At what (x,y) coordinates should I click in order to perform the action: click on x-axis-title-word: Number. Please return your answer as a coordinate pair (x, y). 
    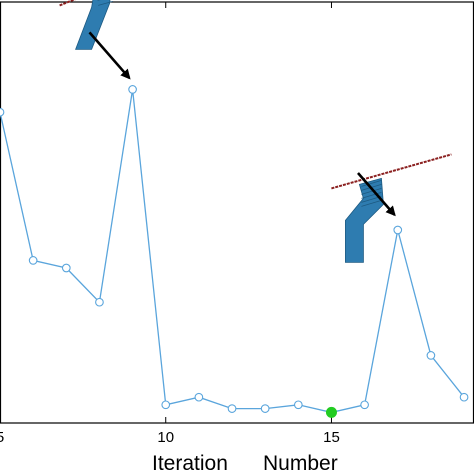
    Looking at the image, I should click on (300, 463).